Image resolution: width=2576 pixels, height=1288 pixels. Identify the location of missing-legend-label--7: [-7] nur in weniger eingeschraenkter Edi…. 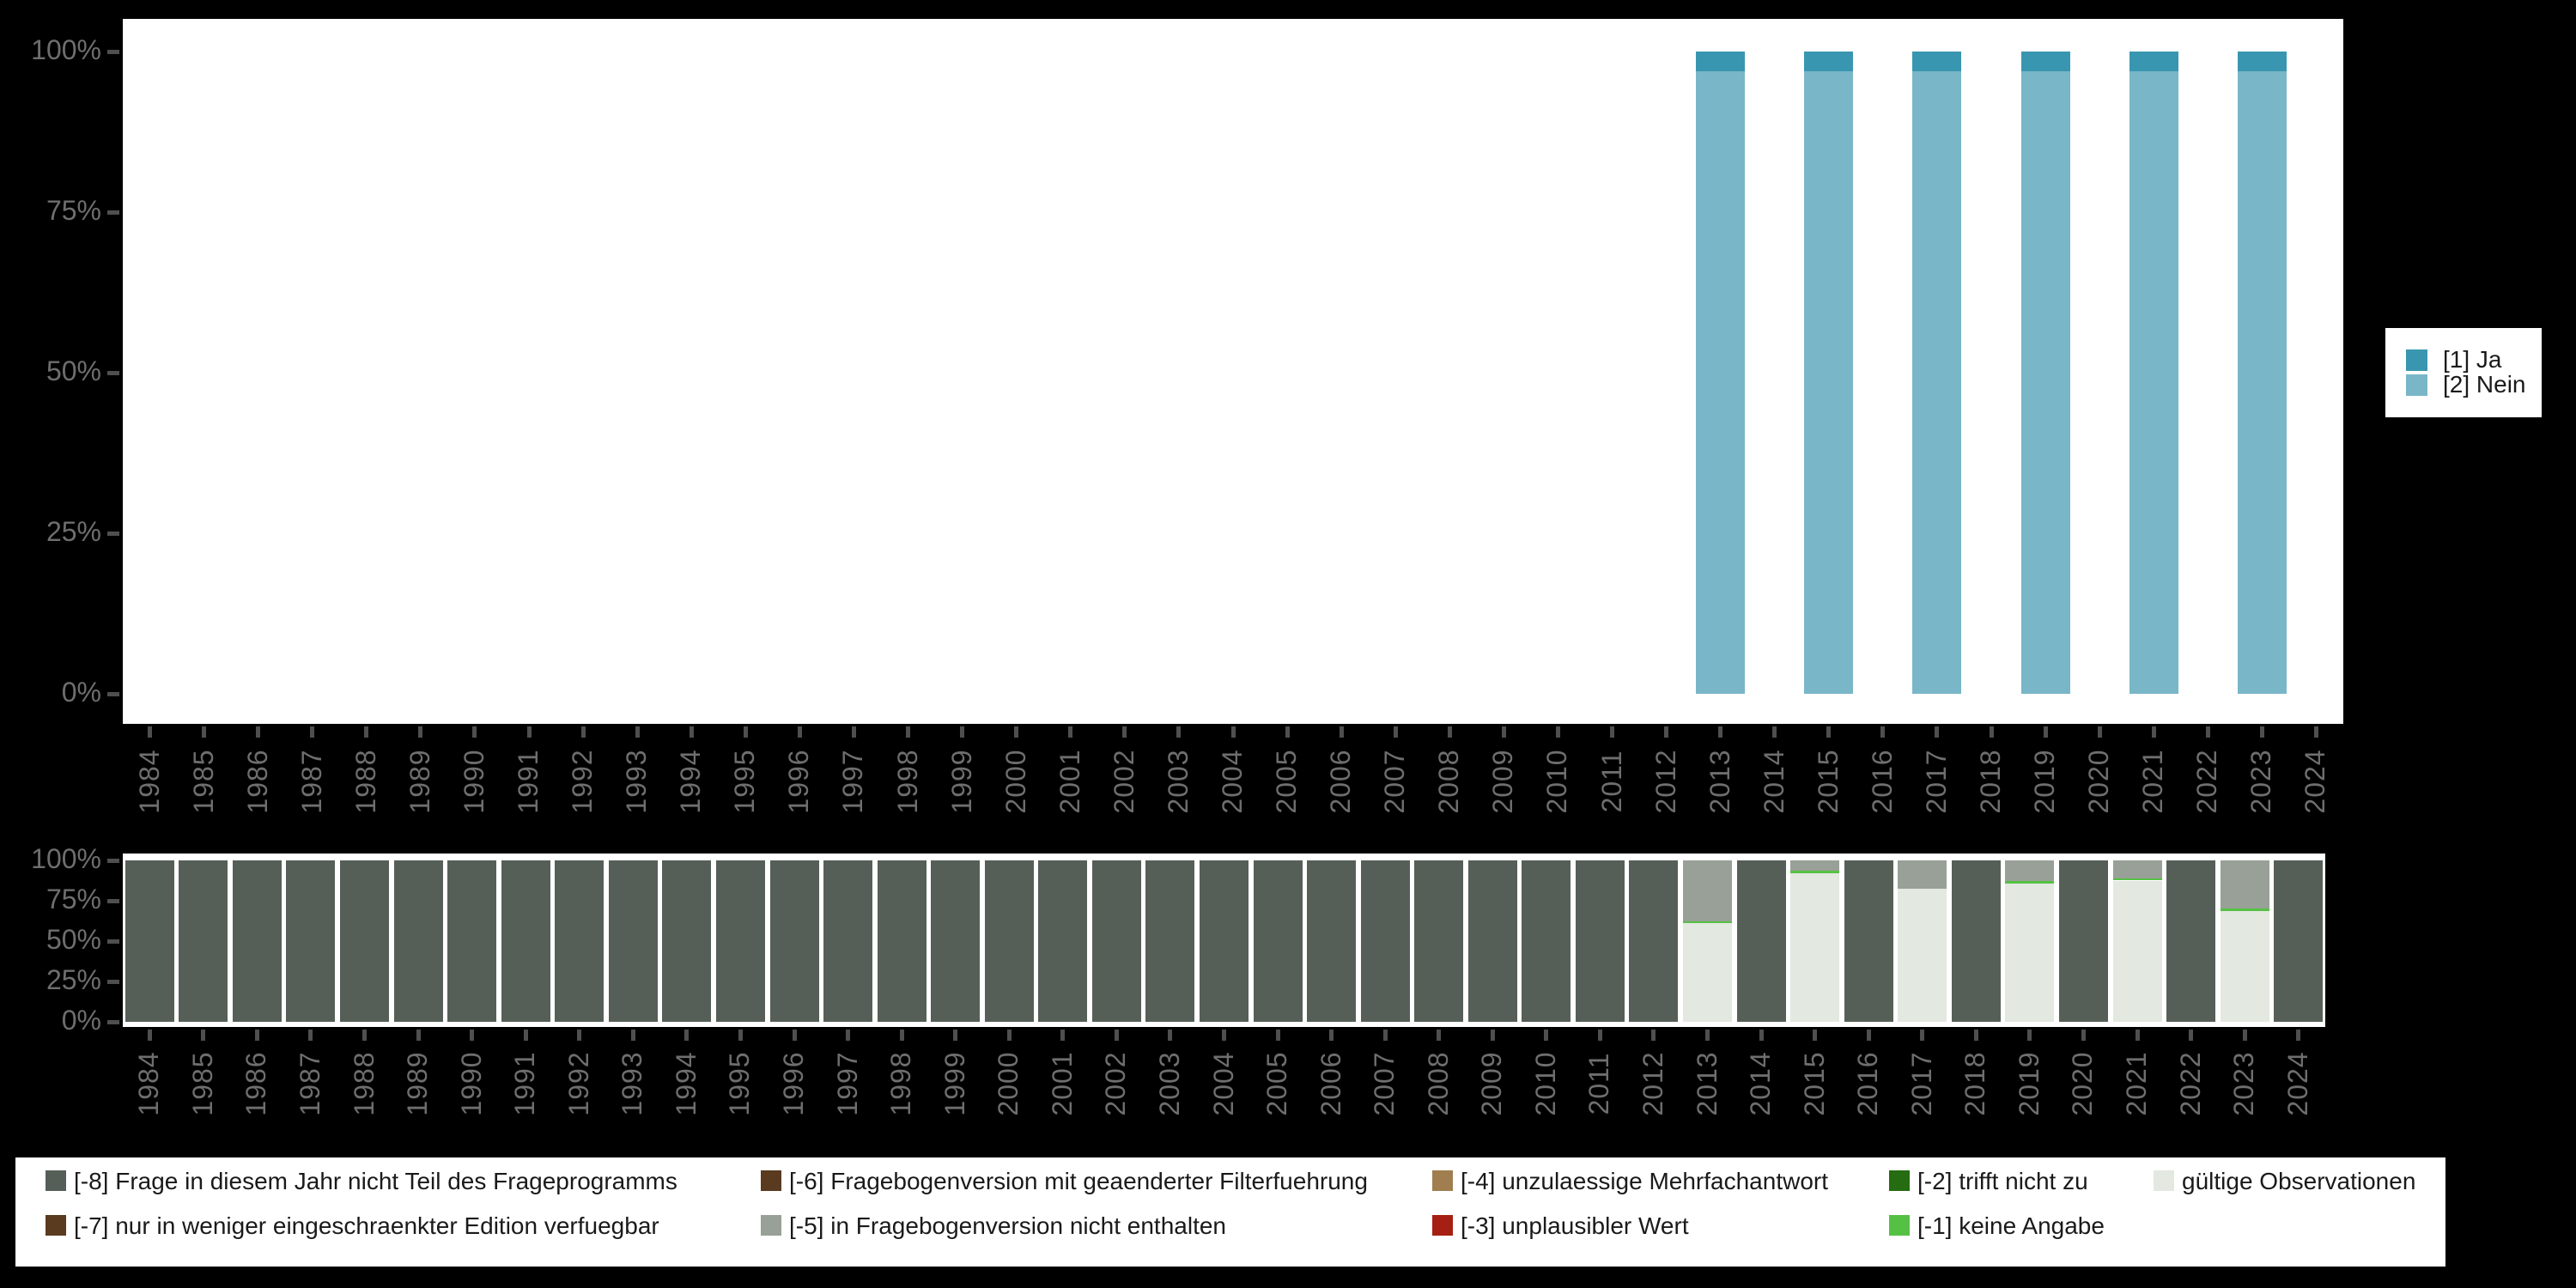
(366, 1225).